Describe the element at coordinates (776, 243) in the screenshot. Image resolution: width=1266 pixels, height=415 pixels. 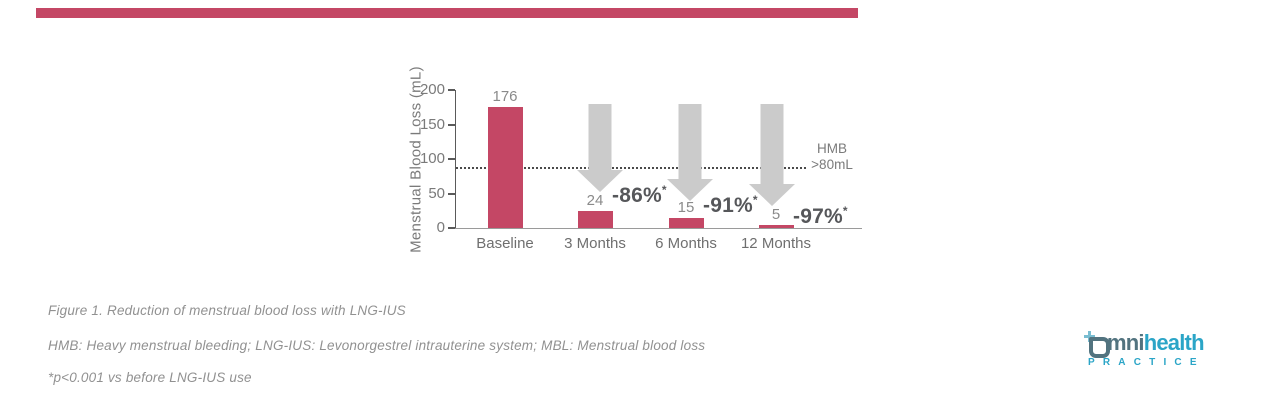
I see `x-tick-label: 12 Months` at that location.